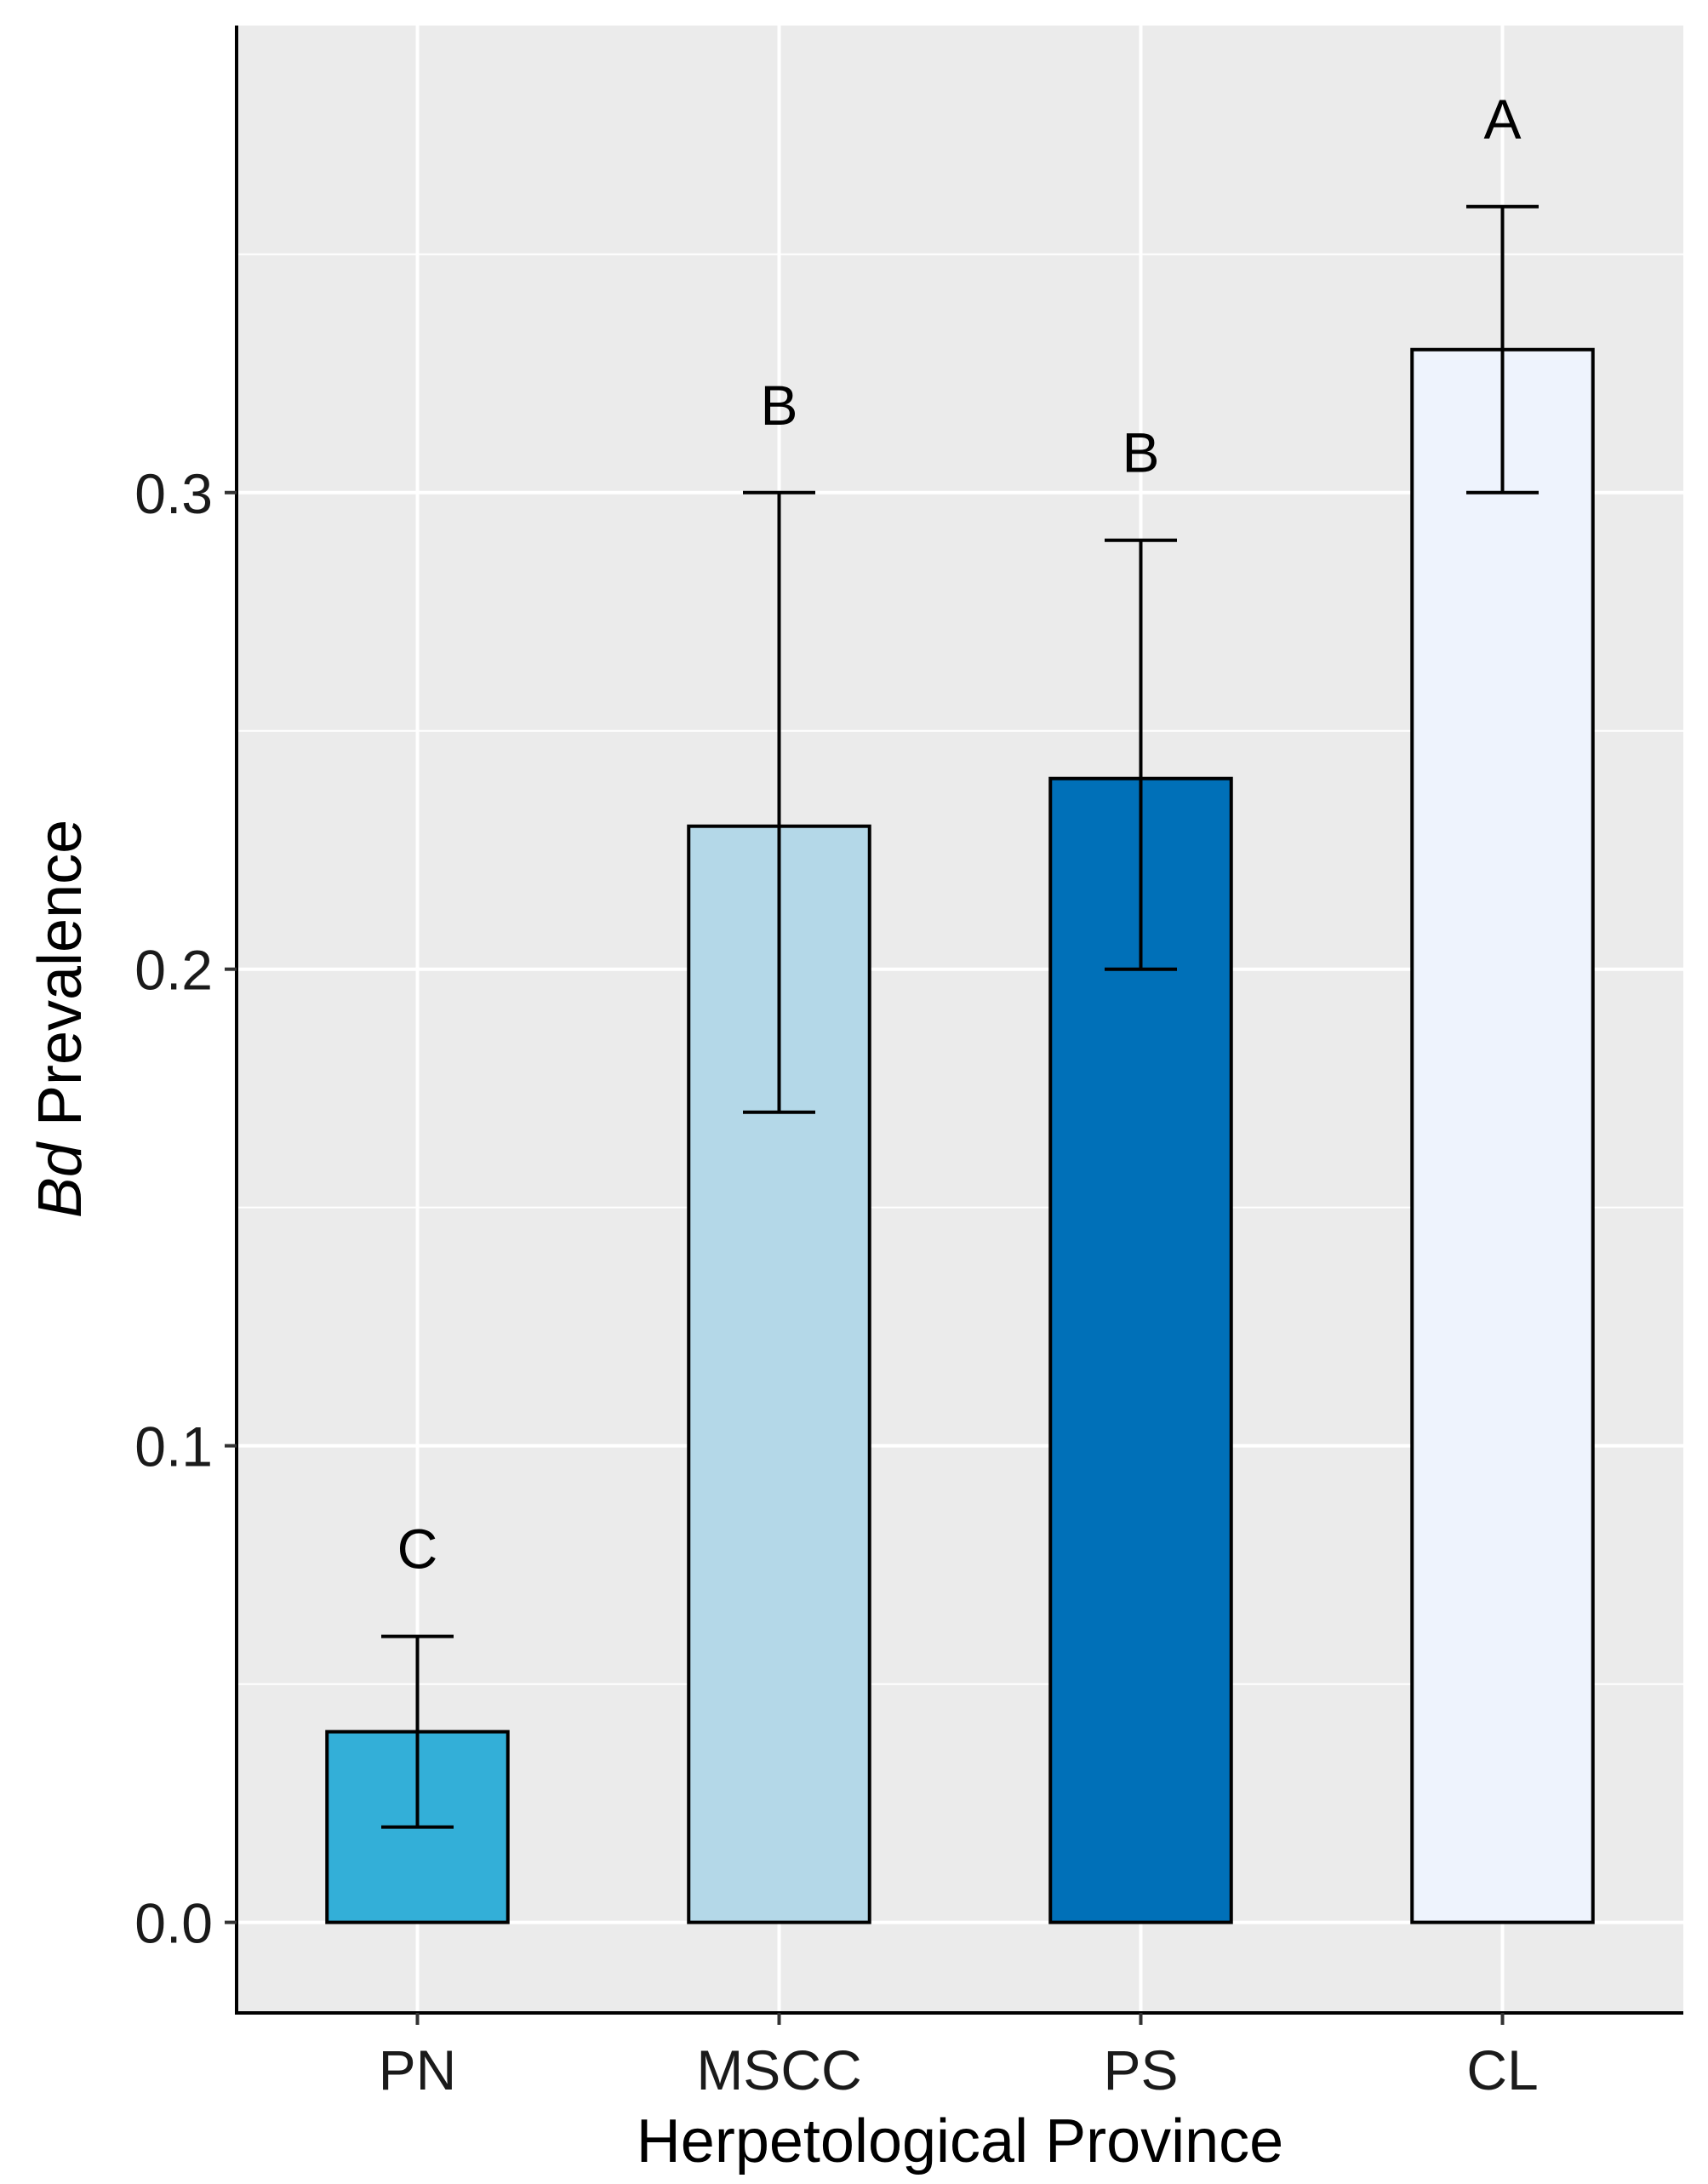  Describe the element at coordinates (778, 2069) in the screenshot. I see `x-tick-label-mscc: MSCC` at that location.